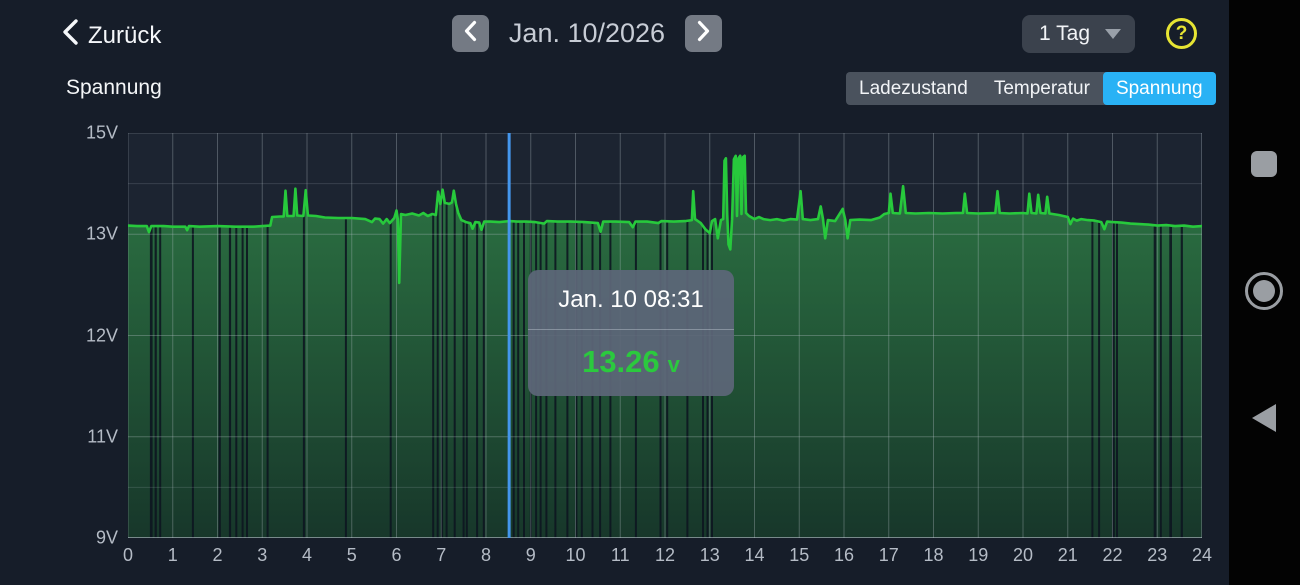 Image resolution: width=1300 pixels, height=585 pixels. I want to click on android-nav-bar, so click(1264, 292).